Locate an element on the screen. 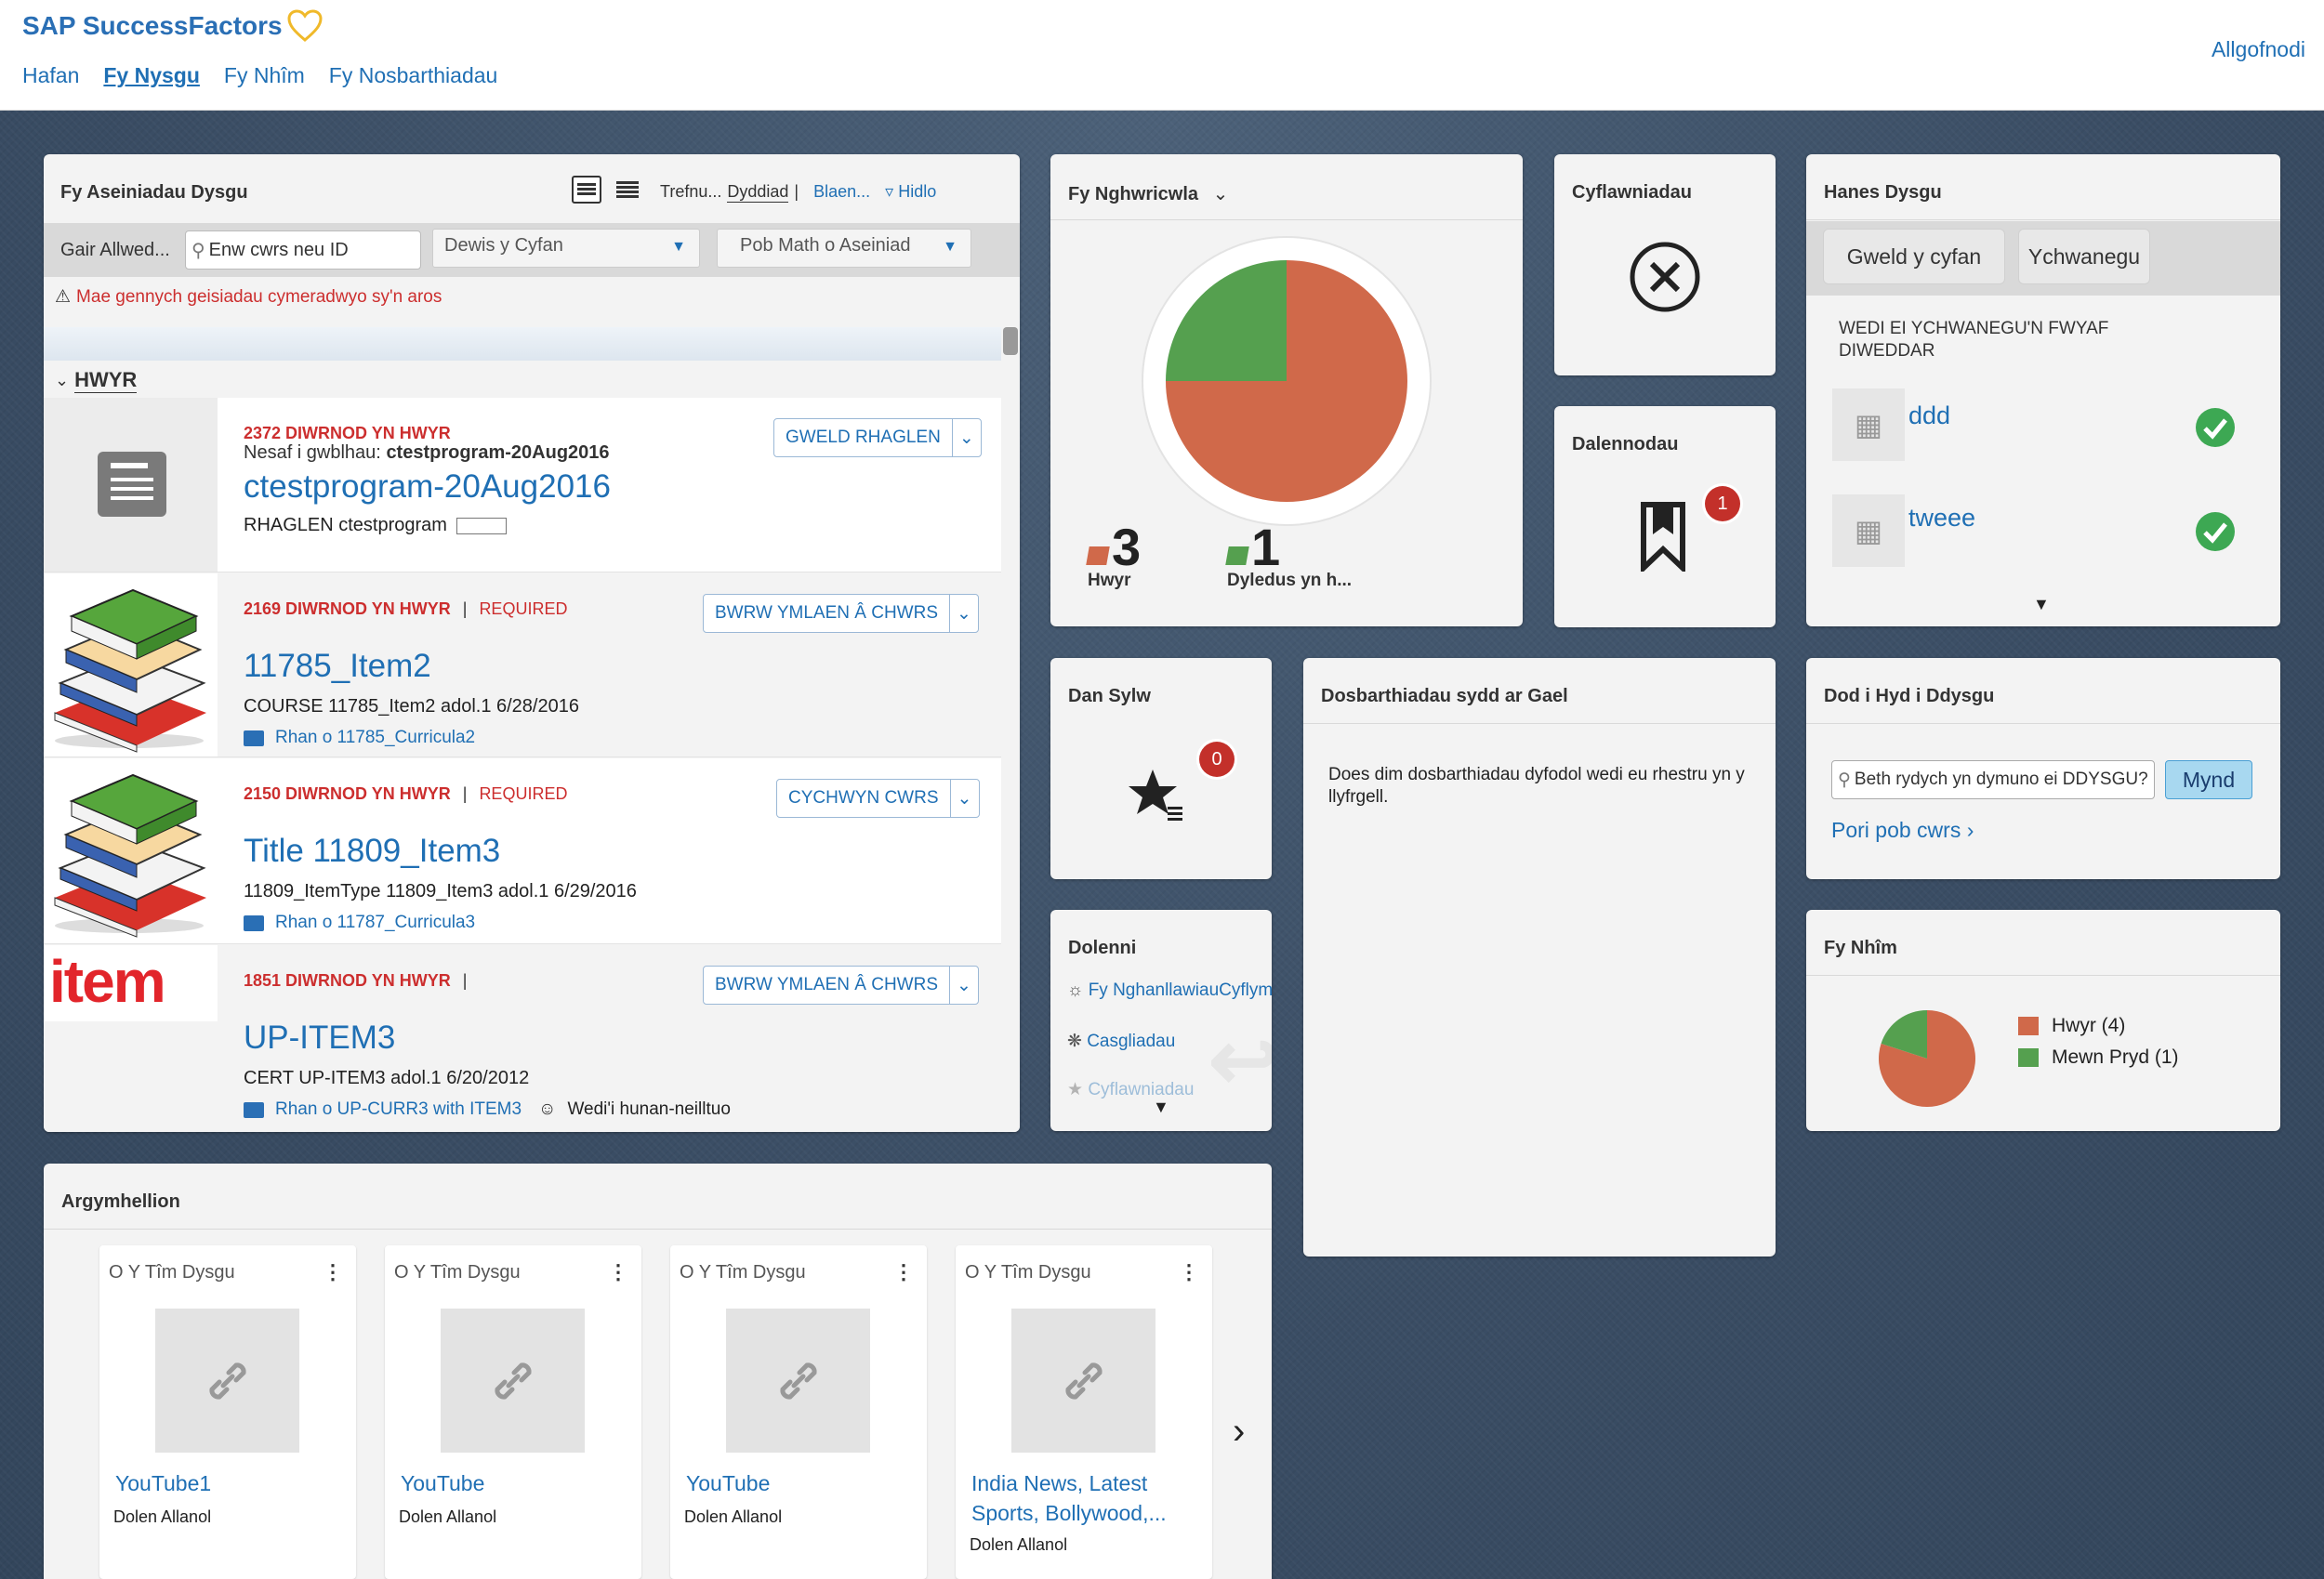  card-title: YouTube1 is located at coordinates (163, 1483).